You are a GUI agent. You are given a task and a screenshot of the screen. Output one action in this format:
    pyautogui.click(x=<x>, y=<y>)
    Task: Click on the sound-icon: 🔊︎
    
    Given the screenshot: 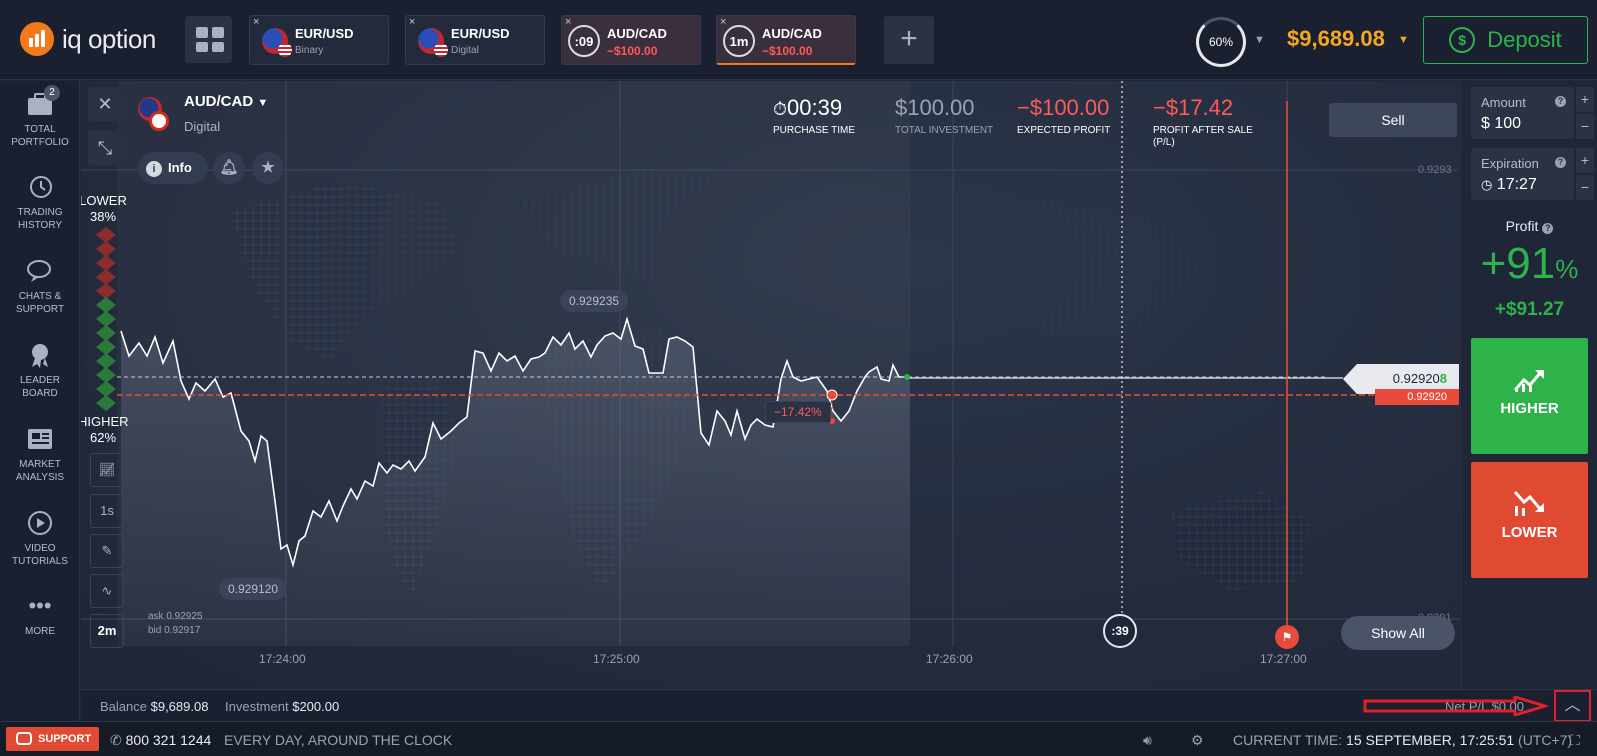 What is the action you would take?
    pyautogui.click(x=1147, y=740)
    